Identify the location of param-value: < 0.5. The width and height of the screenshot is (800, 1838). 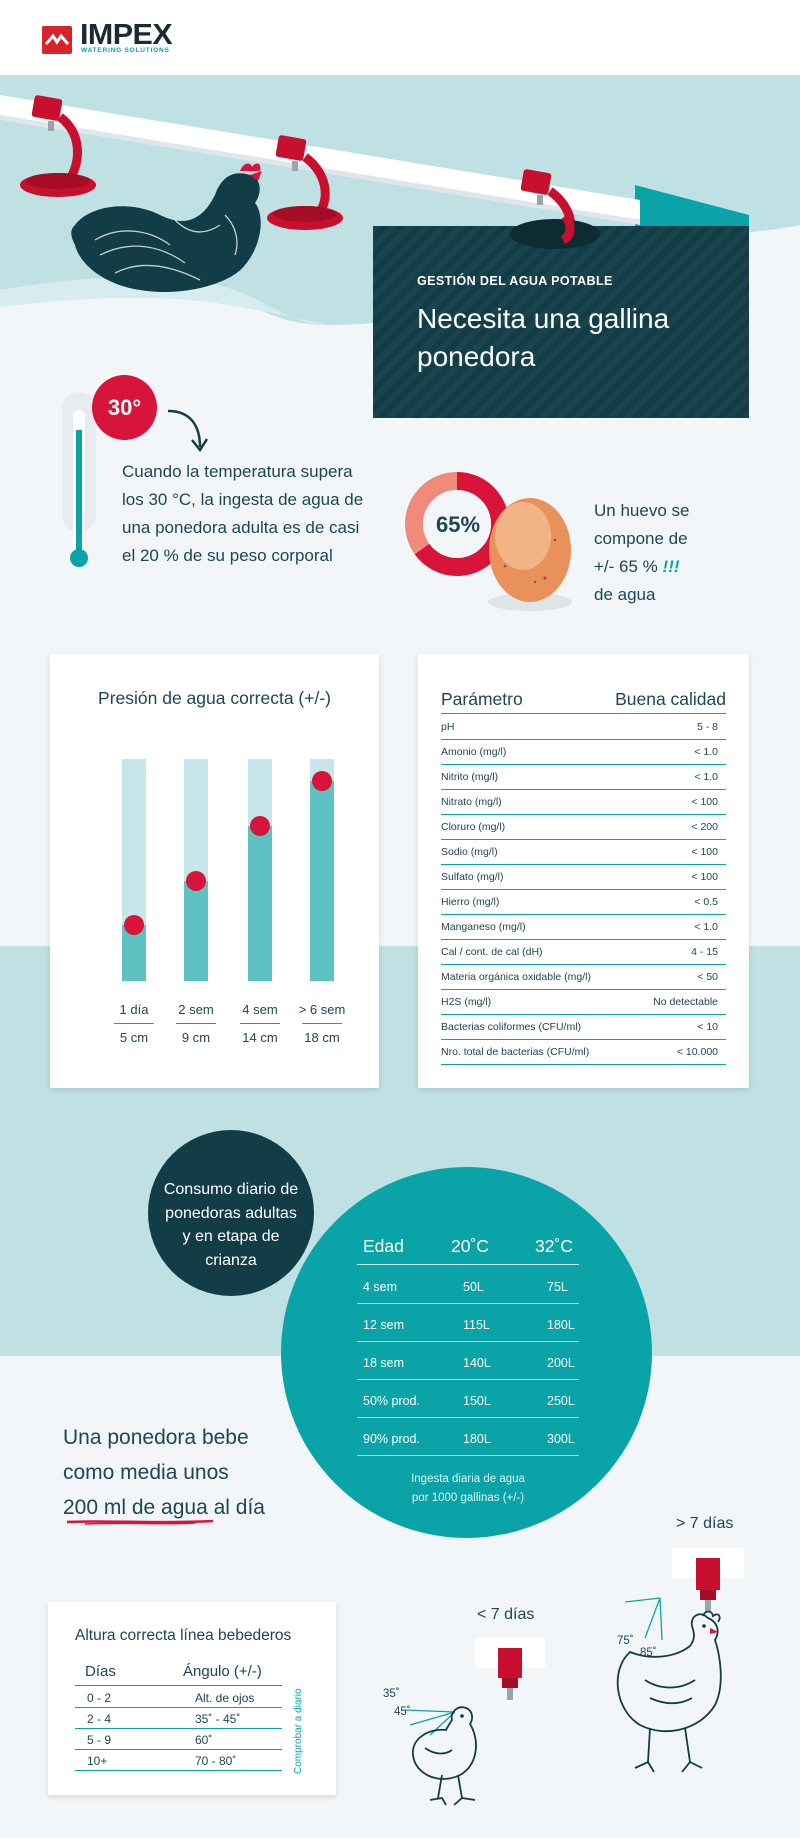
(706, 902).